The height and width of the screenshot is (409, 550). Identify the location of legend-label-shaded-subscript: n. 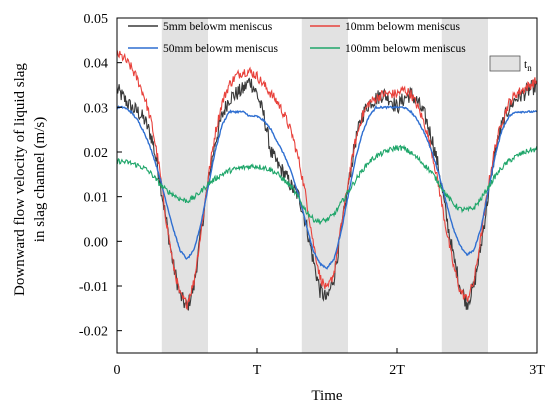
(529, 68).